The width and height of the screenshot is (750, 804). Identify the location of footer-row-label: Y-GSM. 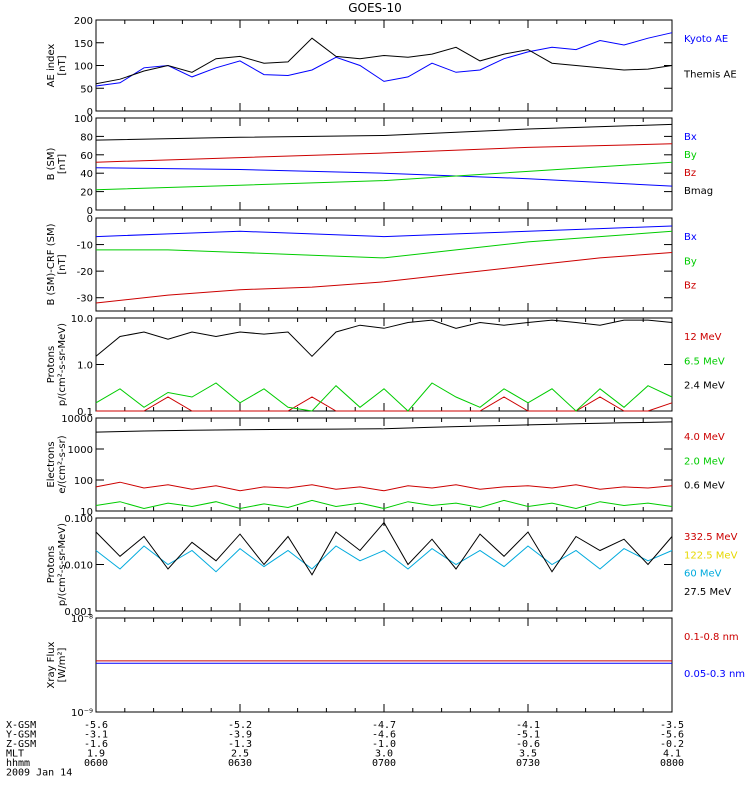
(21, 735).